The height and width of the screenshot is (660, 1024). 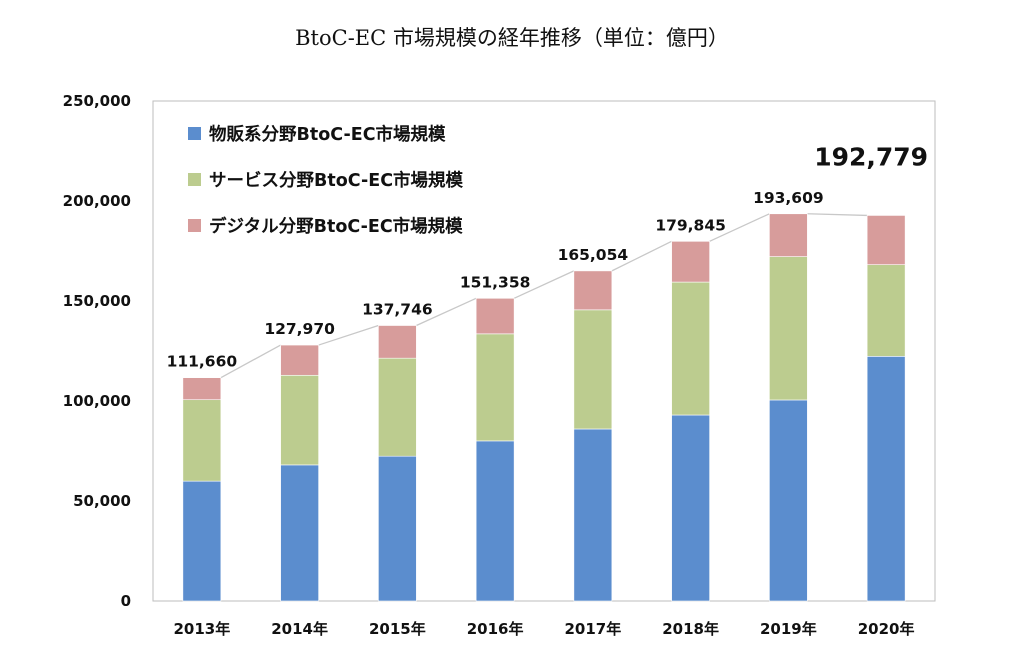 What do you see at coordinates (336, 180) in the screenshot?
I see `legend-label-series-1: サービス分野BtoC-EC市場規模` at bounding box center [336, 180].